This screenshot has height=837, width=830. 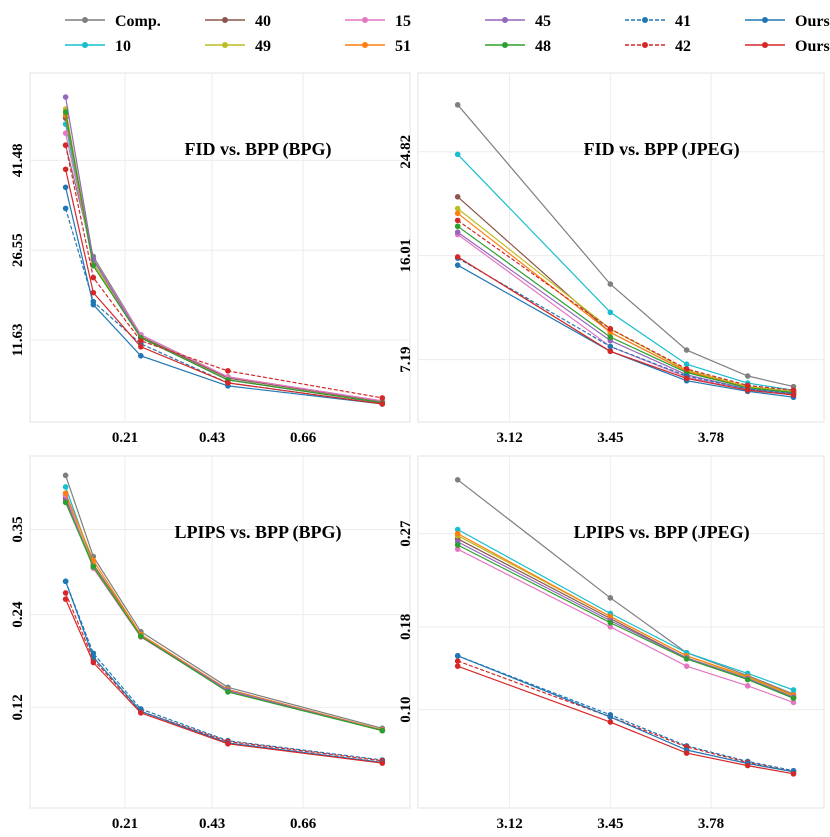 What do you see at coordinates (683, 21) in the screenshot?
I see `legend-label: 41` at bounding box center [683, 21].